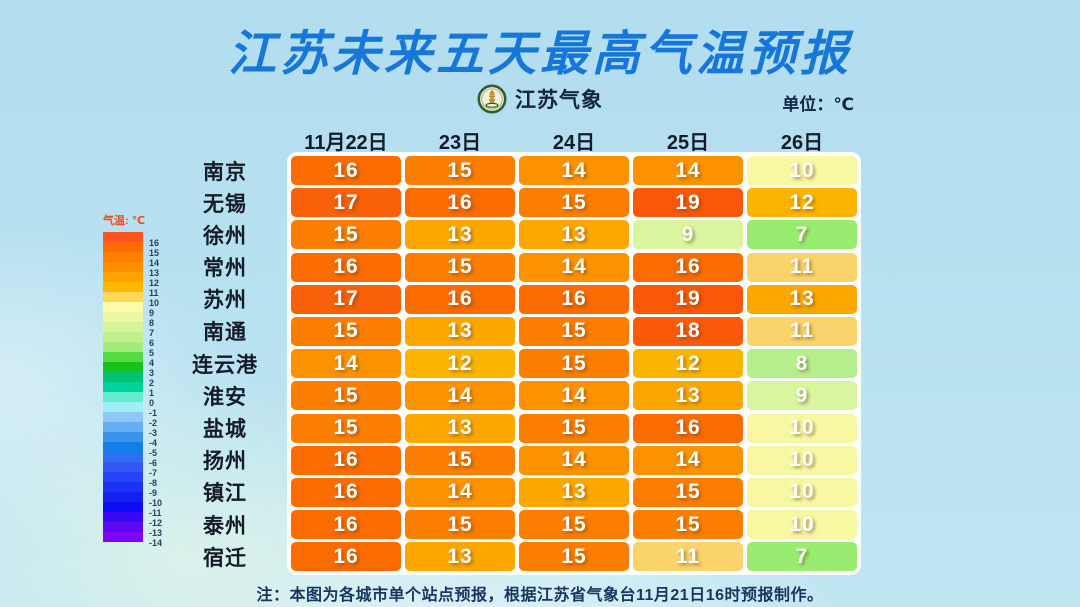 The image size is (1080, 607). I want to click on city-label: 无锡, so click(225, 204).